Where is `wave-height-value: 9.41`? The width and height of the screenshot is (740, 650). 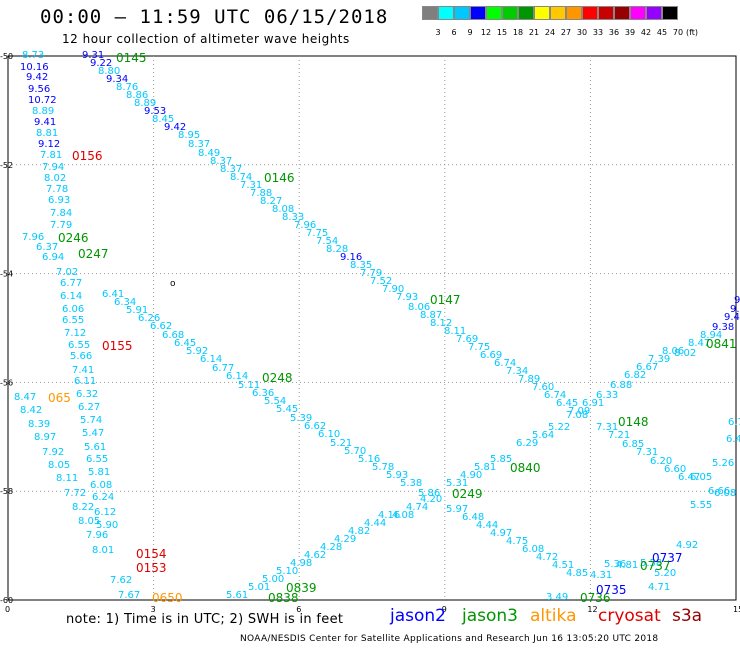
wave-height-value: 9.41 is located at coordinates (45, 122).